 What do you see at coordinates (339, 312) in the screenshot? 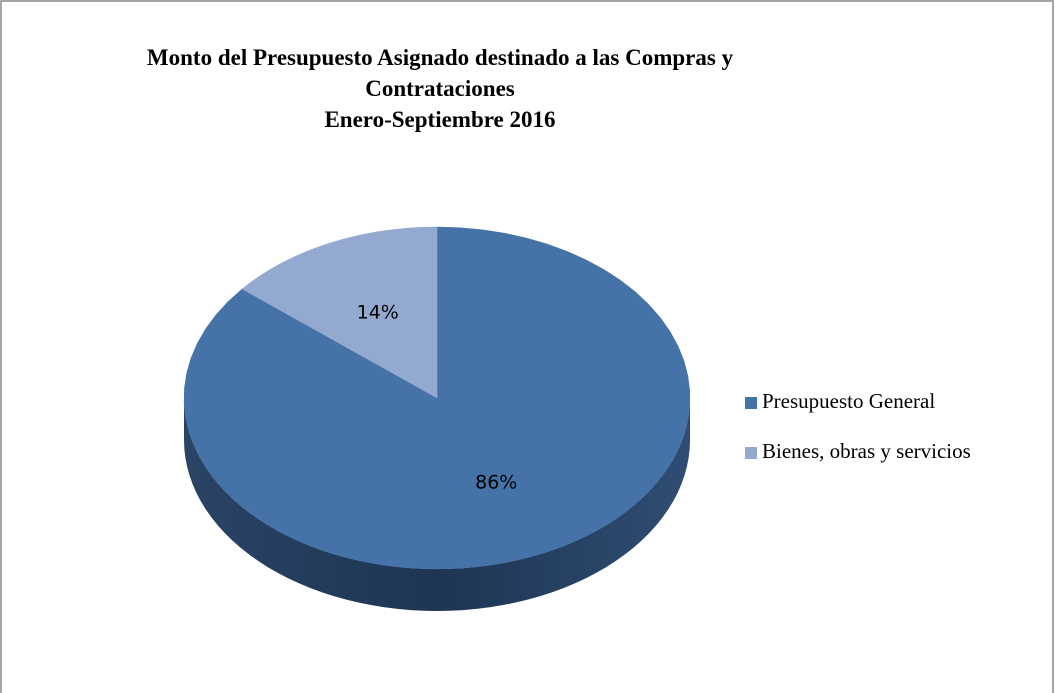
I see `pie-slice` at bounding box center [339, 312].